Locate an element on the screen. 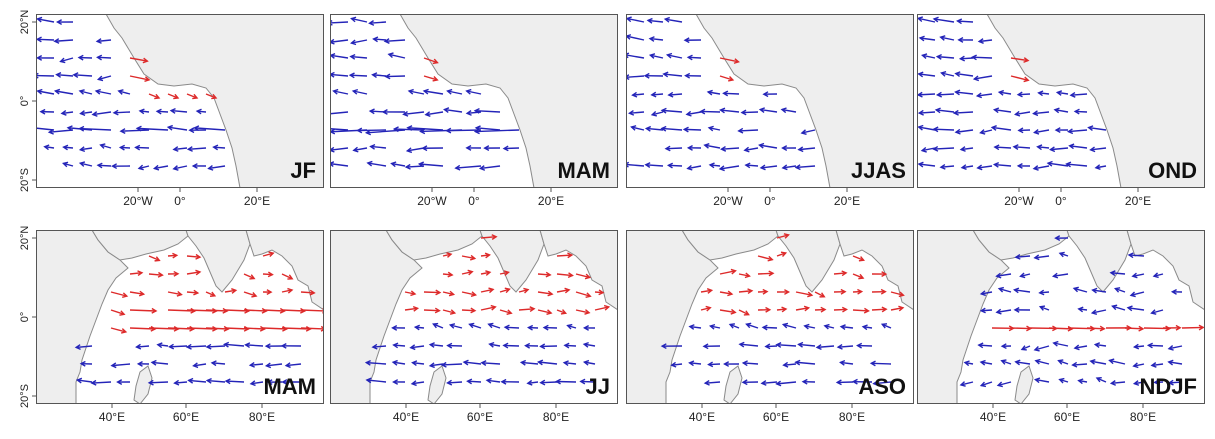 The image size is (1215, 439). longitude-tick-label: 20°E is located at coordinates (847, 201).